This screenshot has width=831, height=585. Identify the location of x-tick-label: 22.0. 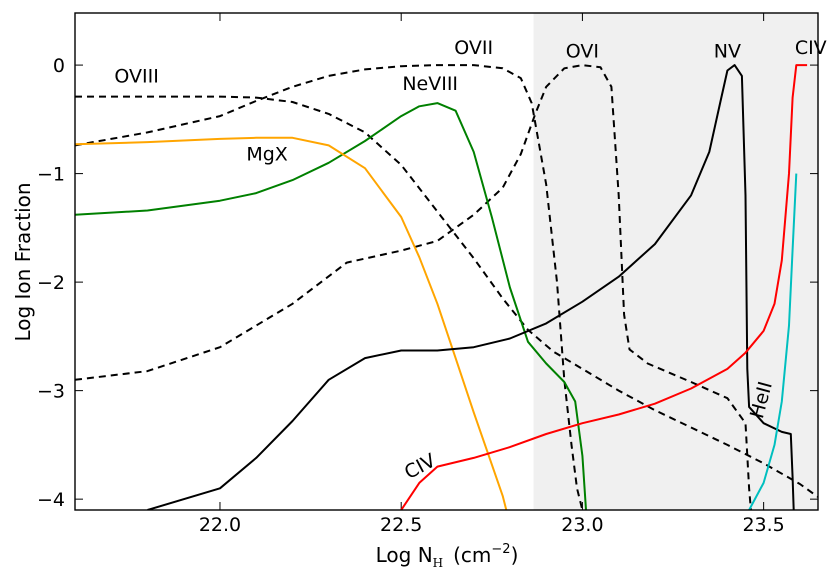
(220, 525).